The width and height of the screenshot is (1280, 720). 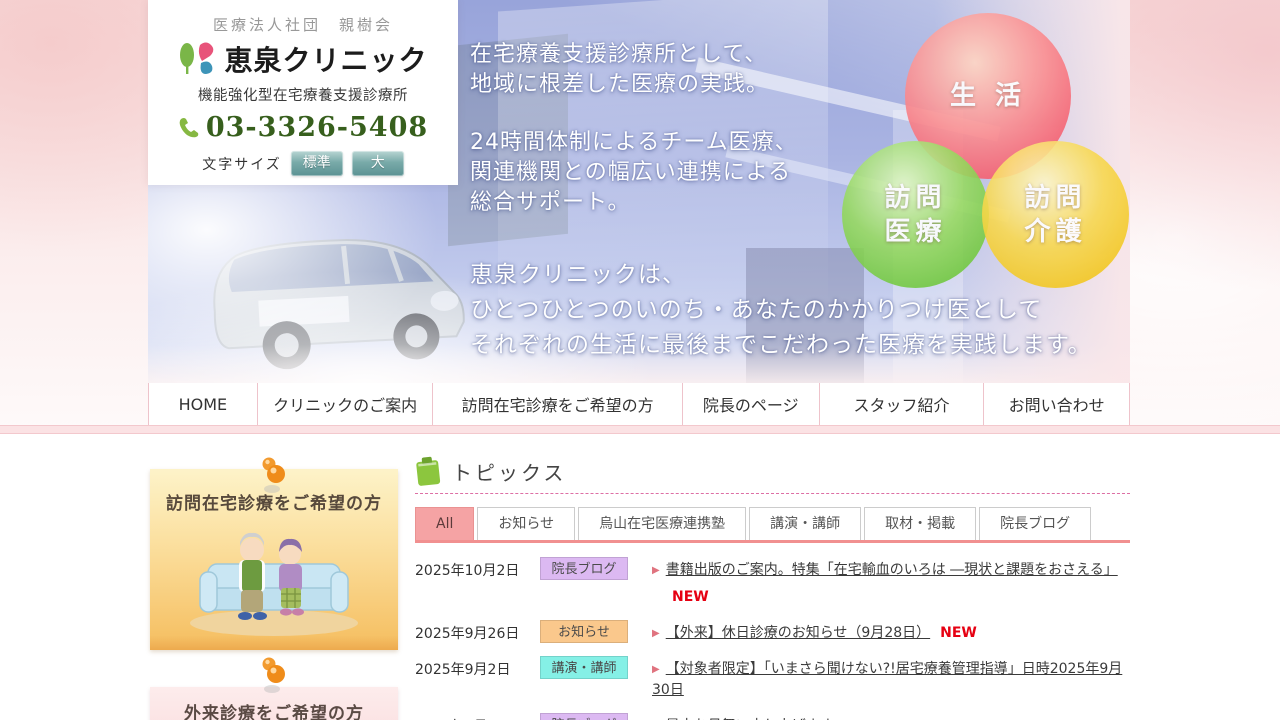 I want to click on nav-item-3: 訪問在宅診療をご希望の方, so click(x=558, y=404).